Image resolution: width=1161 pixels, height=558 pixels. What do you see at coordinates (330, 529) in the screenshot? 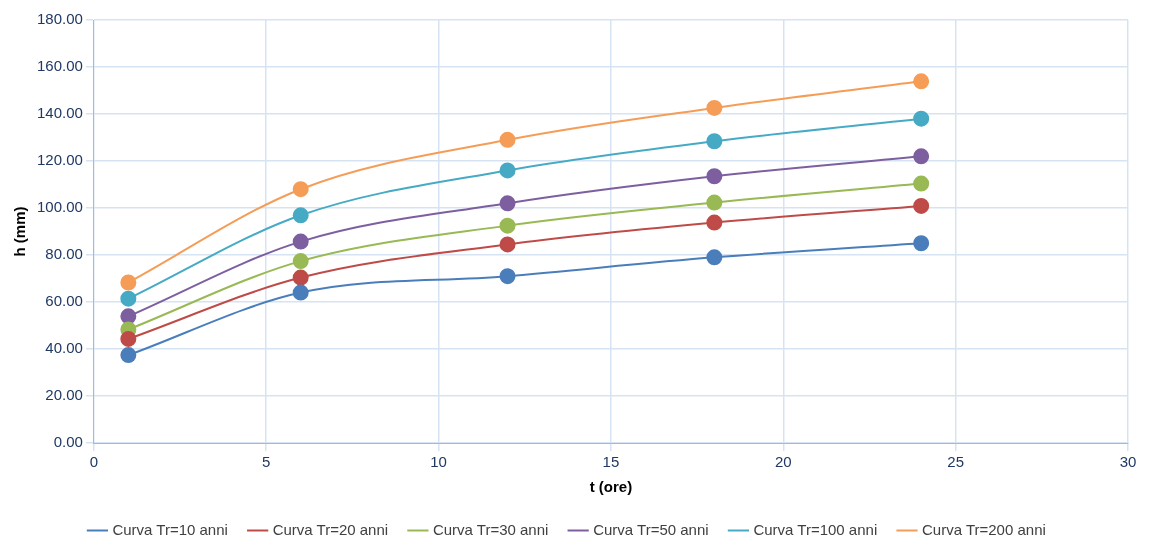
I see `legend-label: Curva Tr=20 anni` at bounding box center [330, 529].